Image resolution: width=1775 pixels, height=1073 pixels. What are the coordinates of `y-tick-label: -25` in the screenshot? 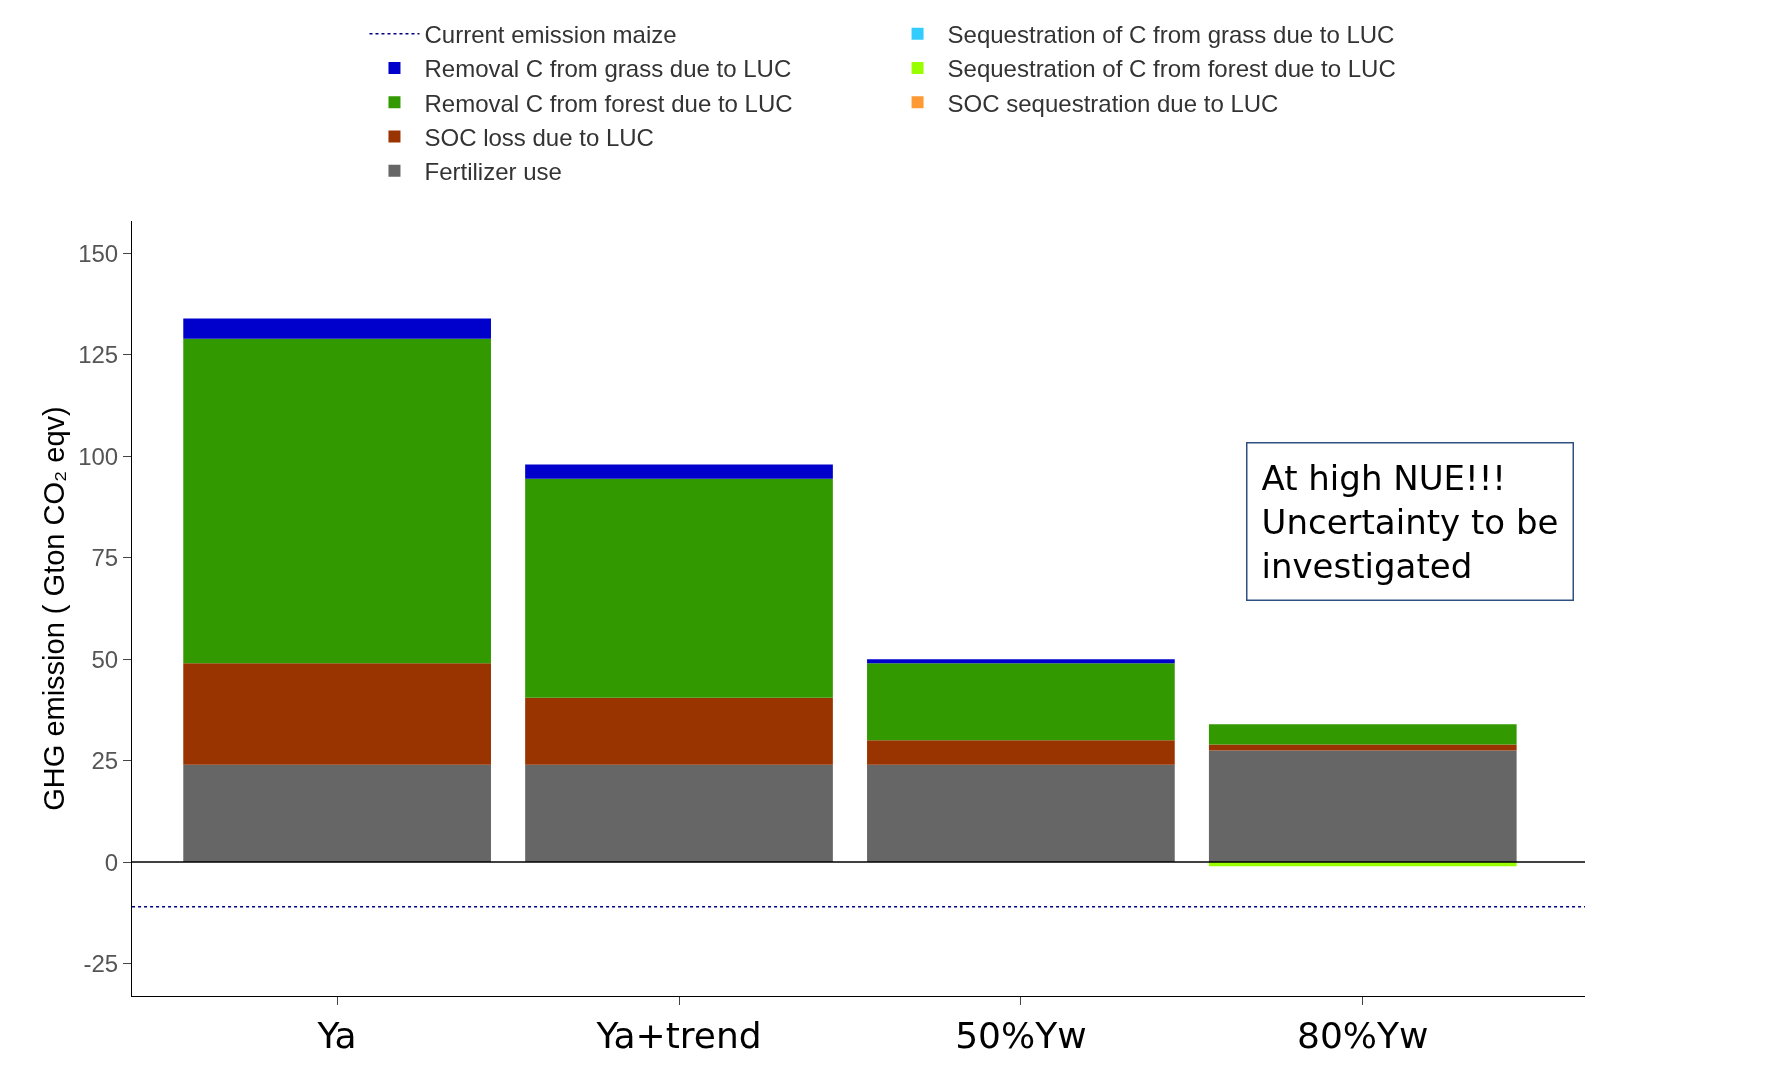 It's located at (101, 963).